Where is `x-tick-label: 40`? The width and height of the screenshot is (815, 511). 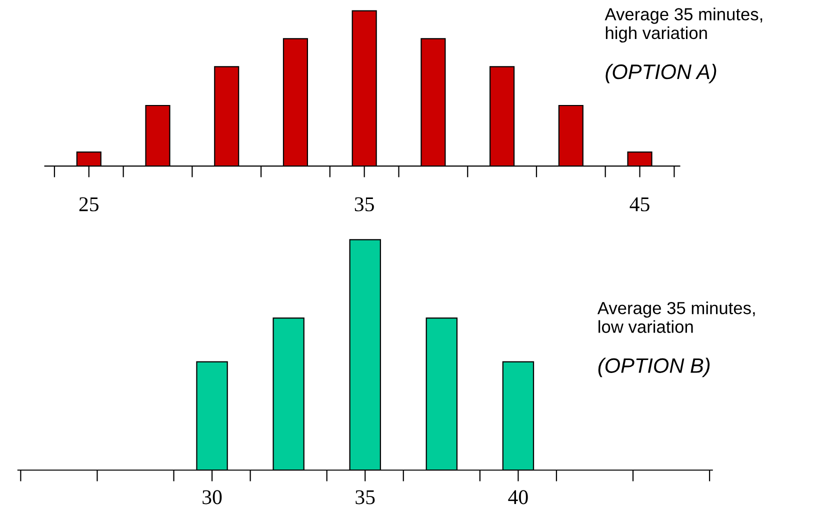 x-tick-label: 40 is located at coordinates (518, 497).